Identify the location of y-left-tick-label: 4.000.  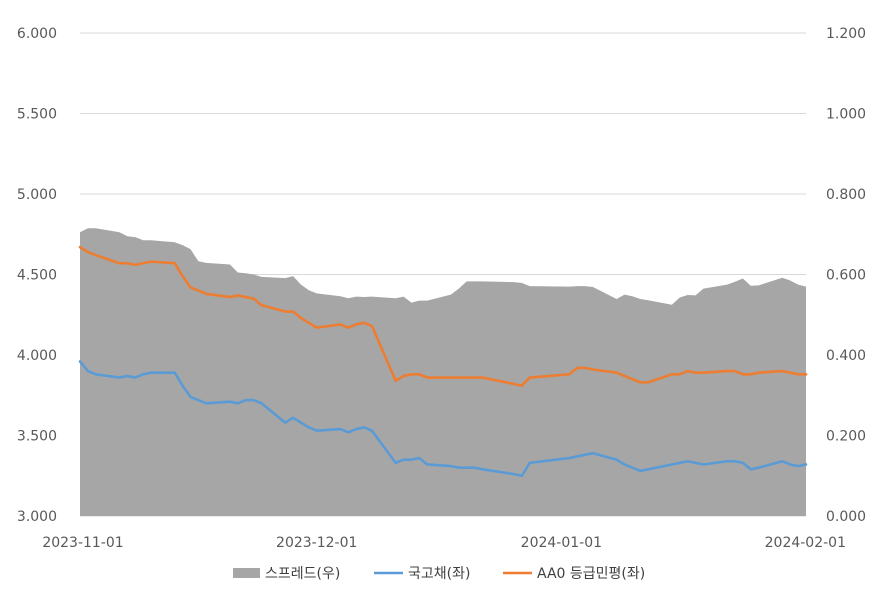
(37, 356).